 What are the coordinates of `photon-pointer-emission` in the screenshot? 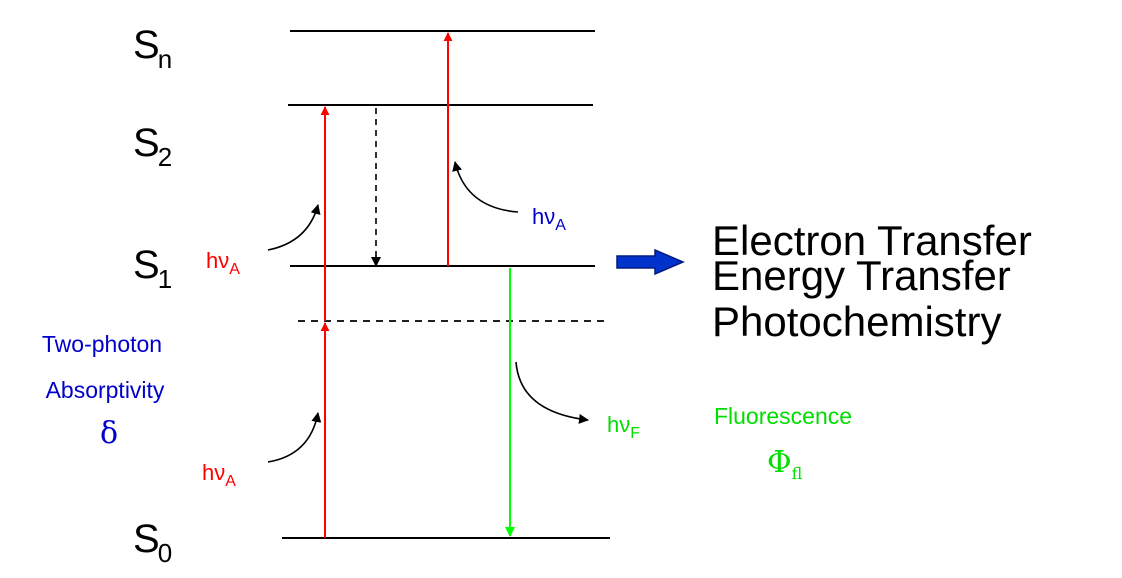 It's located at (552, 392).